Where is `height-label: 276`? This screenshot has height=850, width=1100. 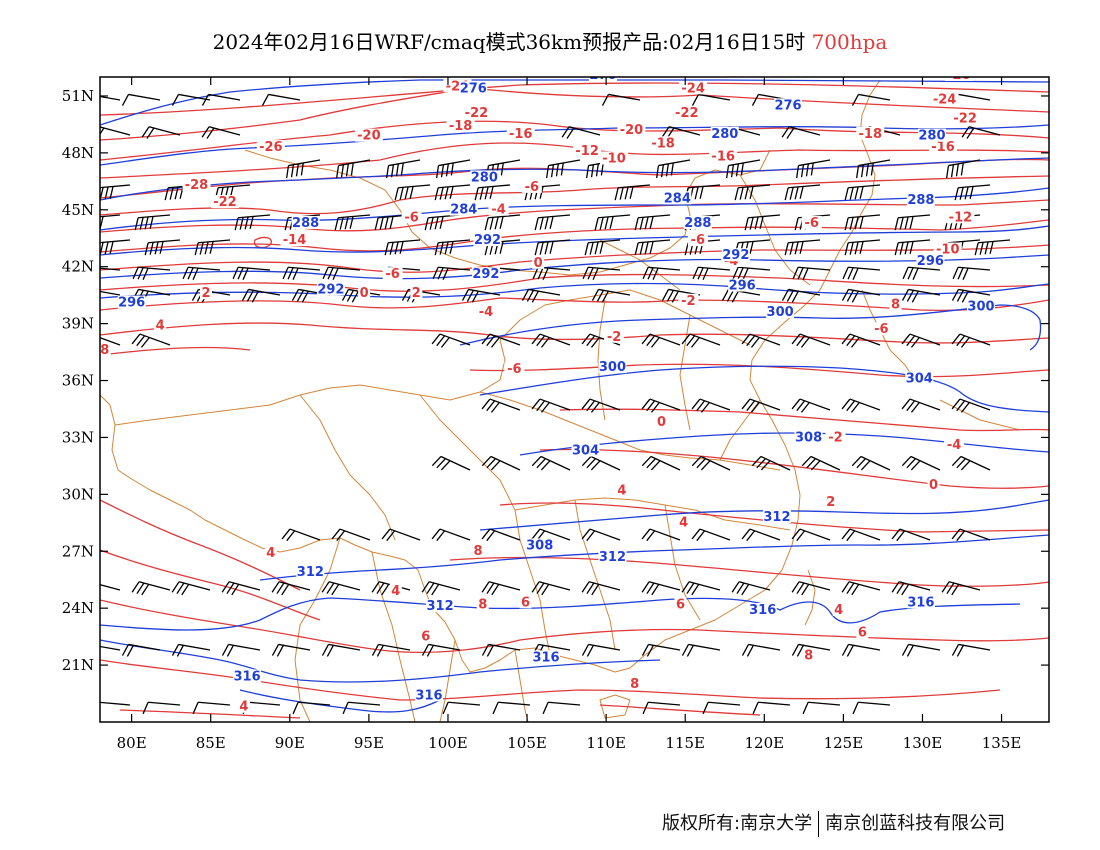
height-label: 276 is located at coordinates (473, 88).